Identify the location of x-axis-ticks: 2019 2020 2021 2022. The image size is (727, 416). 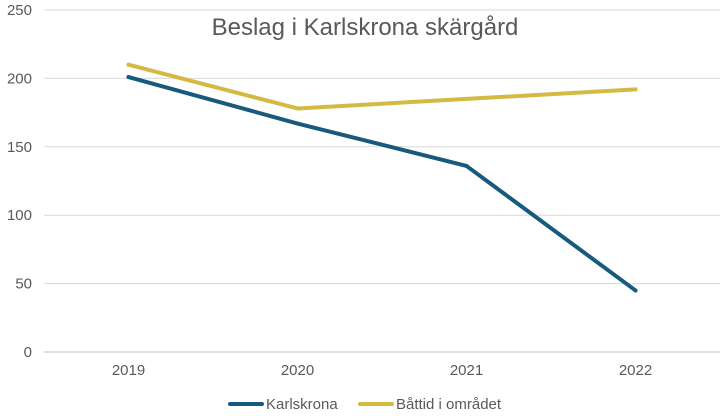
(382, 370).